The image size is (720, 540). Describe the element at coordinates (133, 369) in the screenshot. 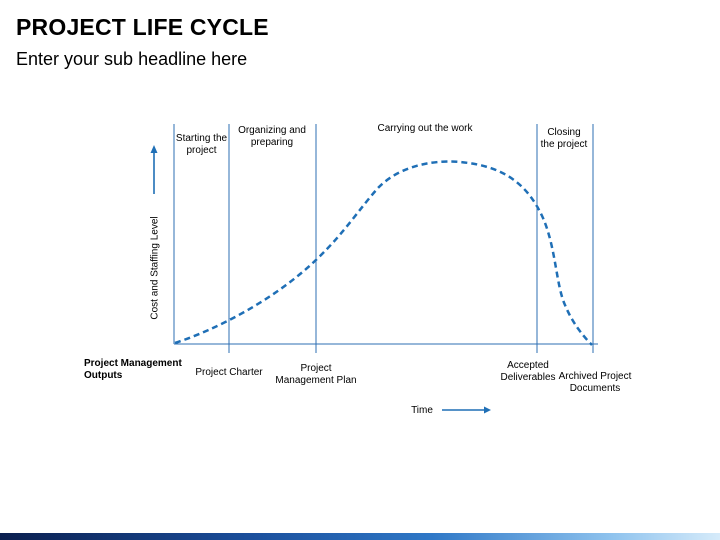

I see `outputs-label: Project Management Outputs` at that location.